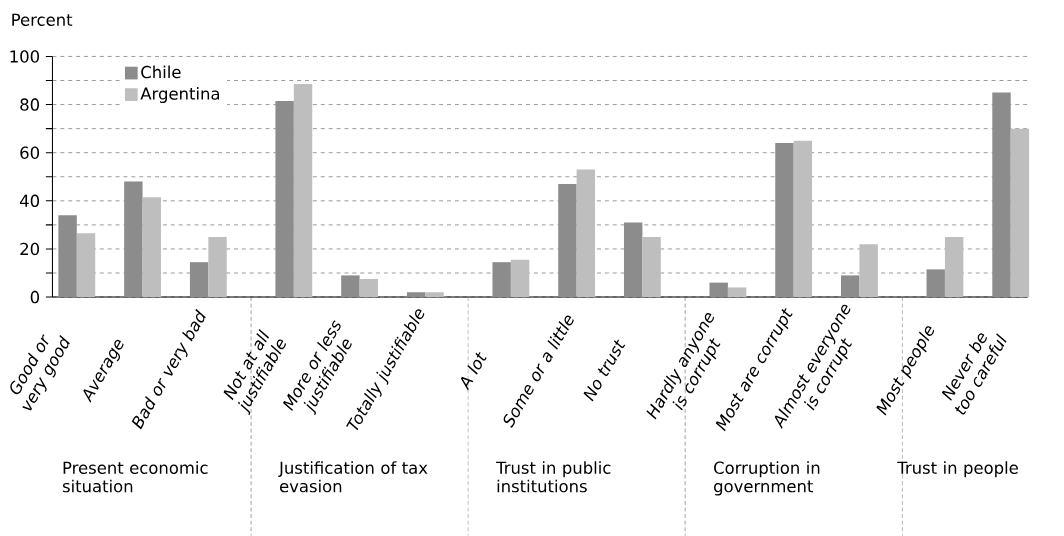 Image resolution: width=1064 pixels, height=536 pixels. What do you see at coordinates (553, 477) in the screenshot?
I see `text: Trust in public institutions` at bounding box center [553, 477].